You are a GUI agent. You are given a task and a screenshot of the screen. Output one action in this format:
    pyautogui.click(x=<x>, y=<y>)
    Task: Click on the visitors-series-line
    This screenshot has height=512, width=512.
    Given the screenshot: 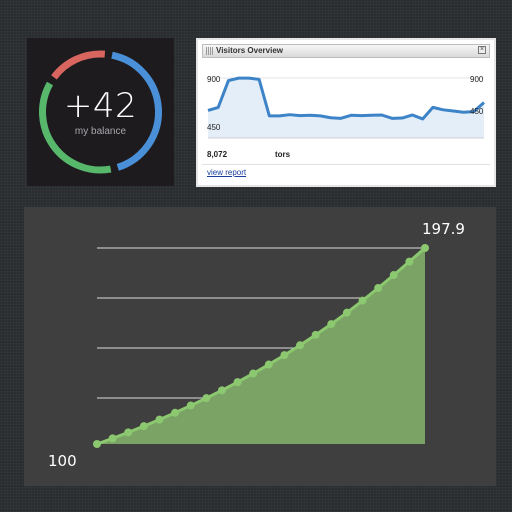 What is the action you would take?
    pyautogui.click(x=346, y=98)
    